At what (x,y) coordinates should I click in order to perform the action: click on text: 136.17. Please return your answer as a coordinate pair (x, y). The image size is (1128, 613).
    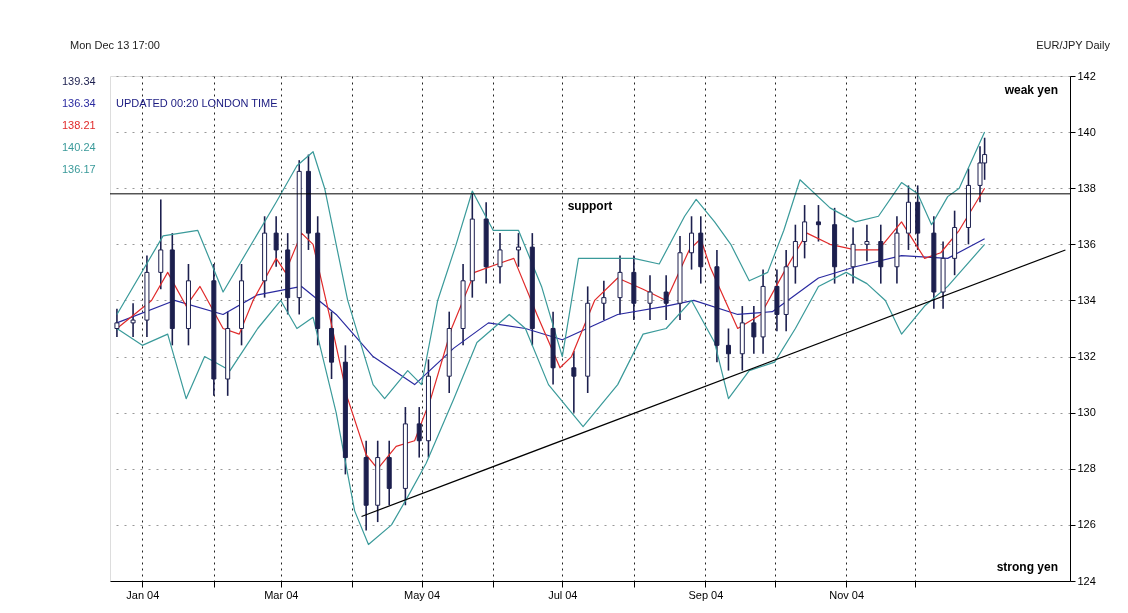
    Looking at the image, I should click on (79, 169).